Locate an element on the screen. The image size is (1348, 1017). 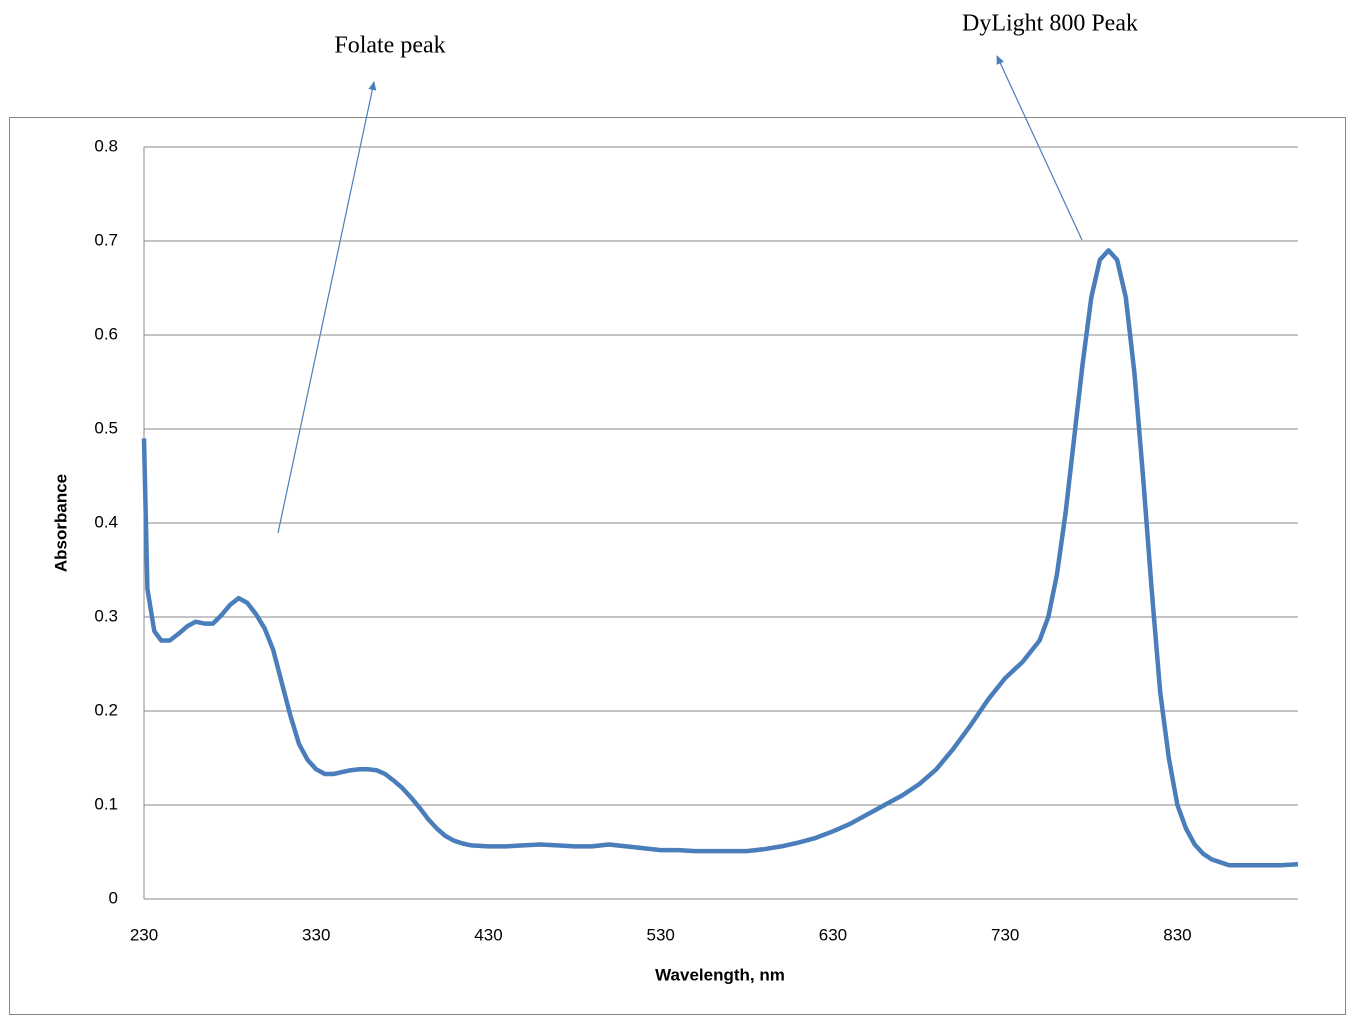
y-tick-label: 0.7 is located at coordinates (106, 239).